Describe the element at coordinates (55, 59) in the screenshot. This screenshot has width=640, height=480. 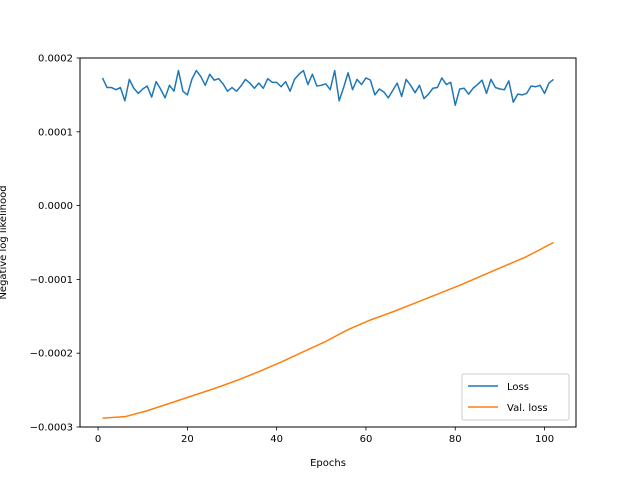
I see `y-tick-label: 0.0002` at that location.